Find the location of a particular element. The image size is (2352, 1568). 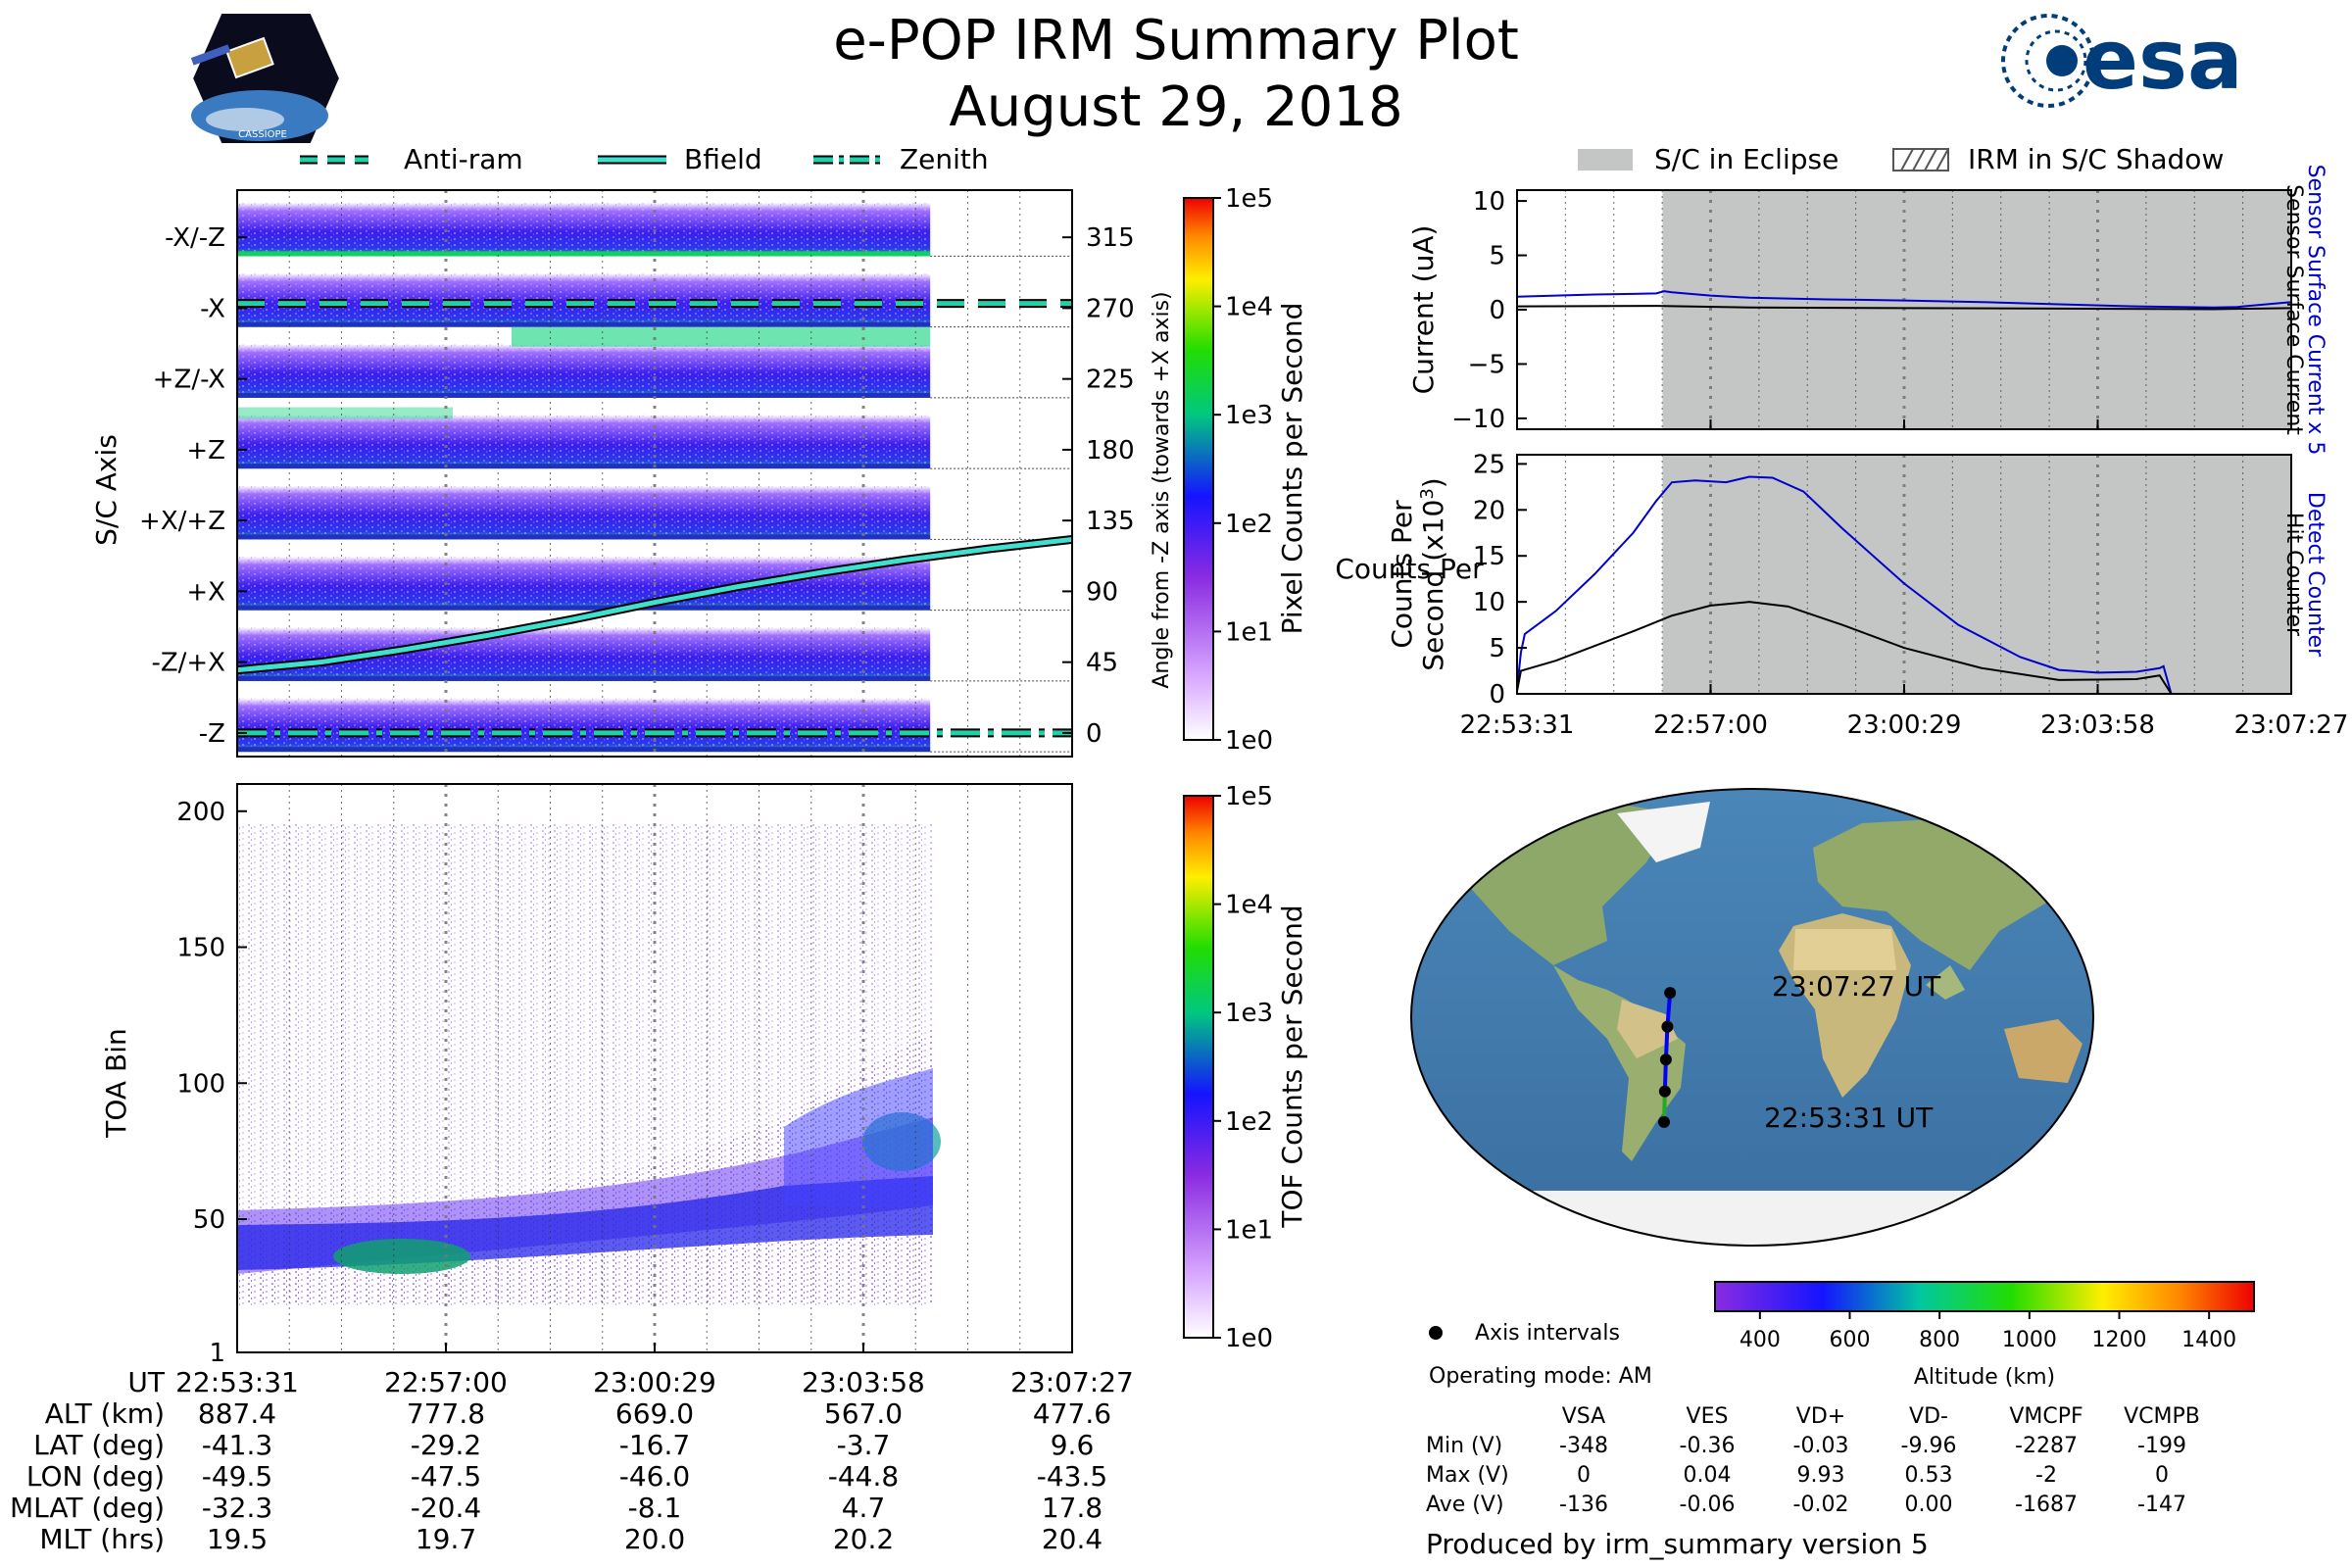

line-panel-ytick: 20 is located at coordinates (1489, 510).